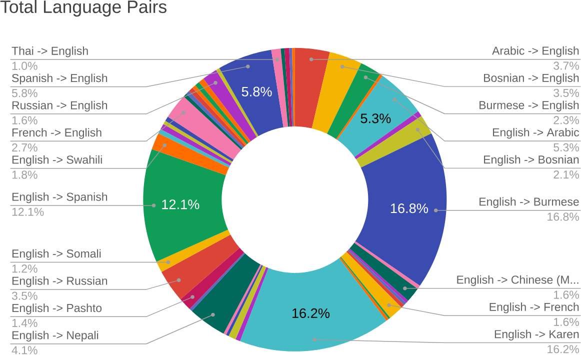  Describe the element at coordinates (55, 336) in the screenshot. I see `slice-label: English -> Nepali` at that location.